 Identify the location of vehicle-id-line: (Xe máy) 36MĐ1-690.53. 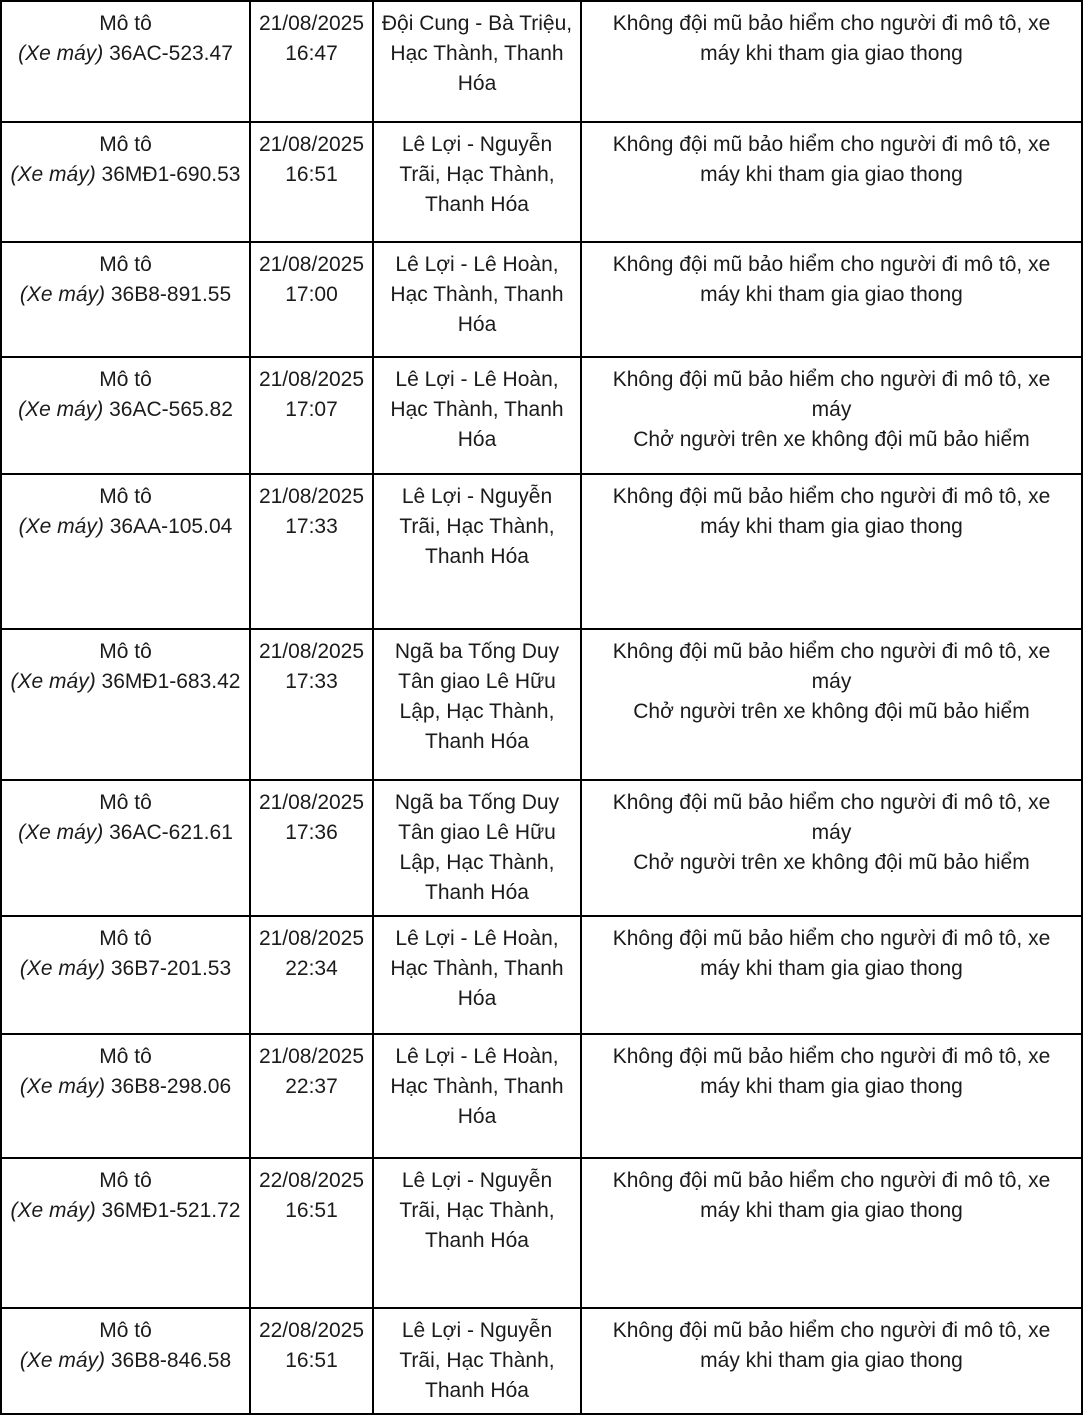
(125, 175).